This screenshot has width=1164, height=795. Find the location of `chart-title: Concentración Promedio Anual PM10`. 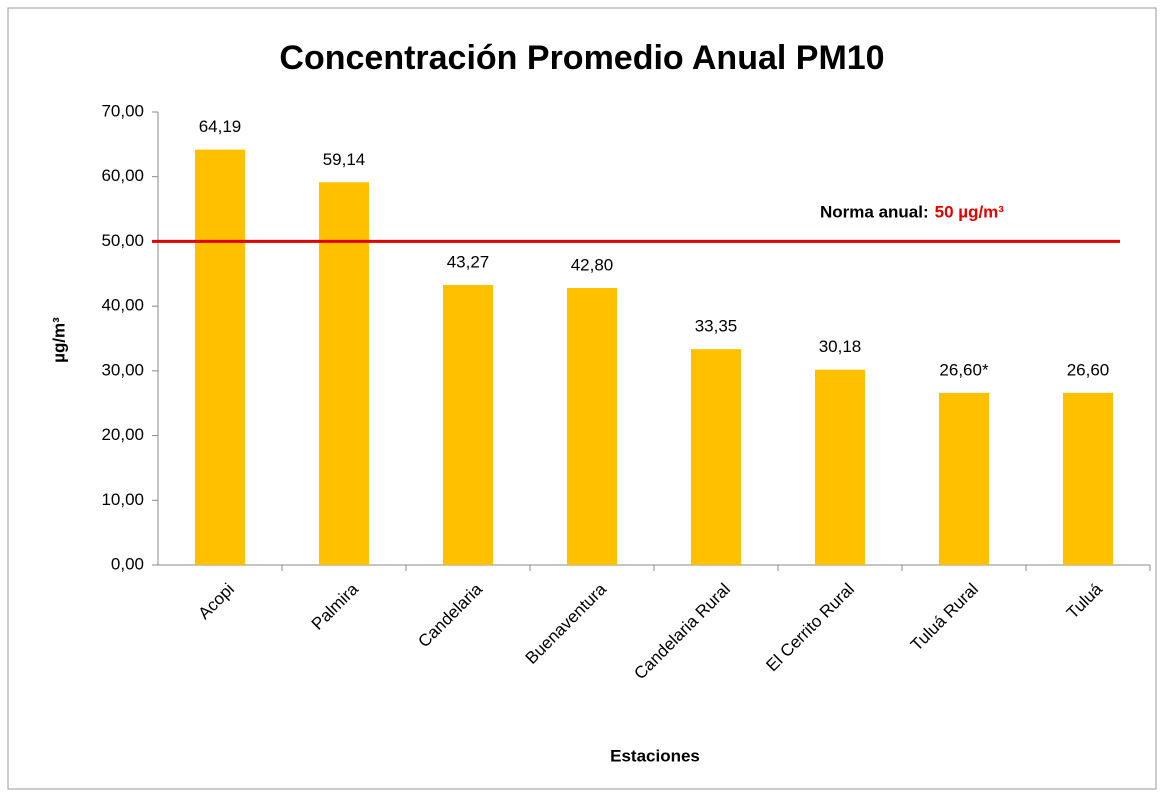

chart-title: Concentración Promedio Anual PM10 is located at coordinates (581, 58).